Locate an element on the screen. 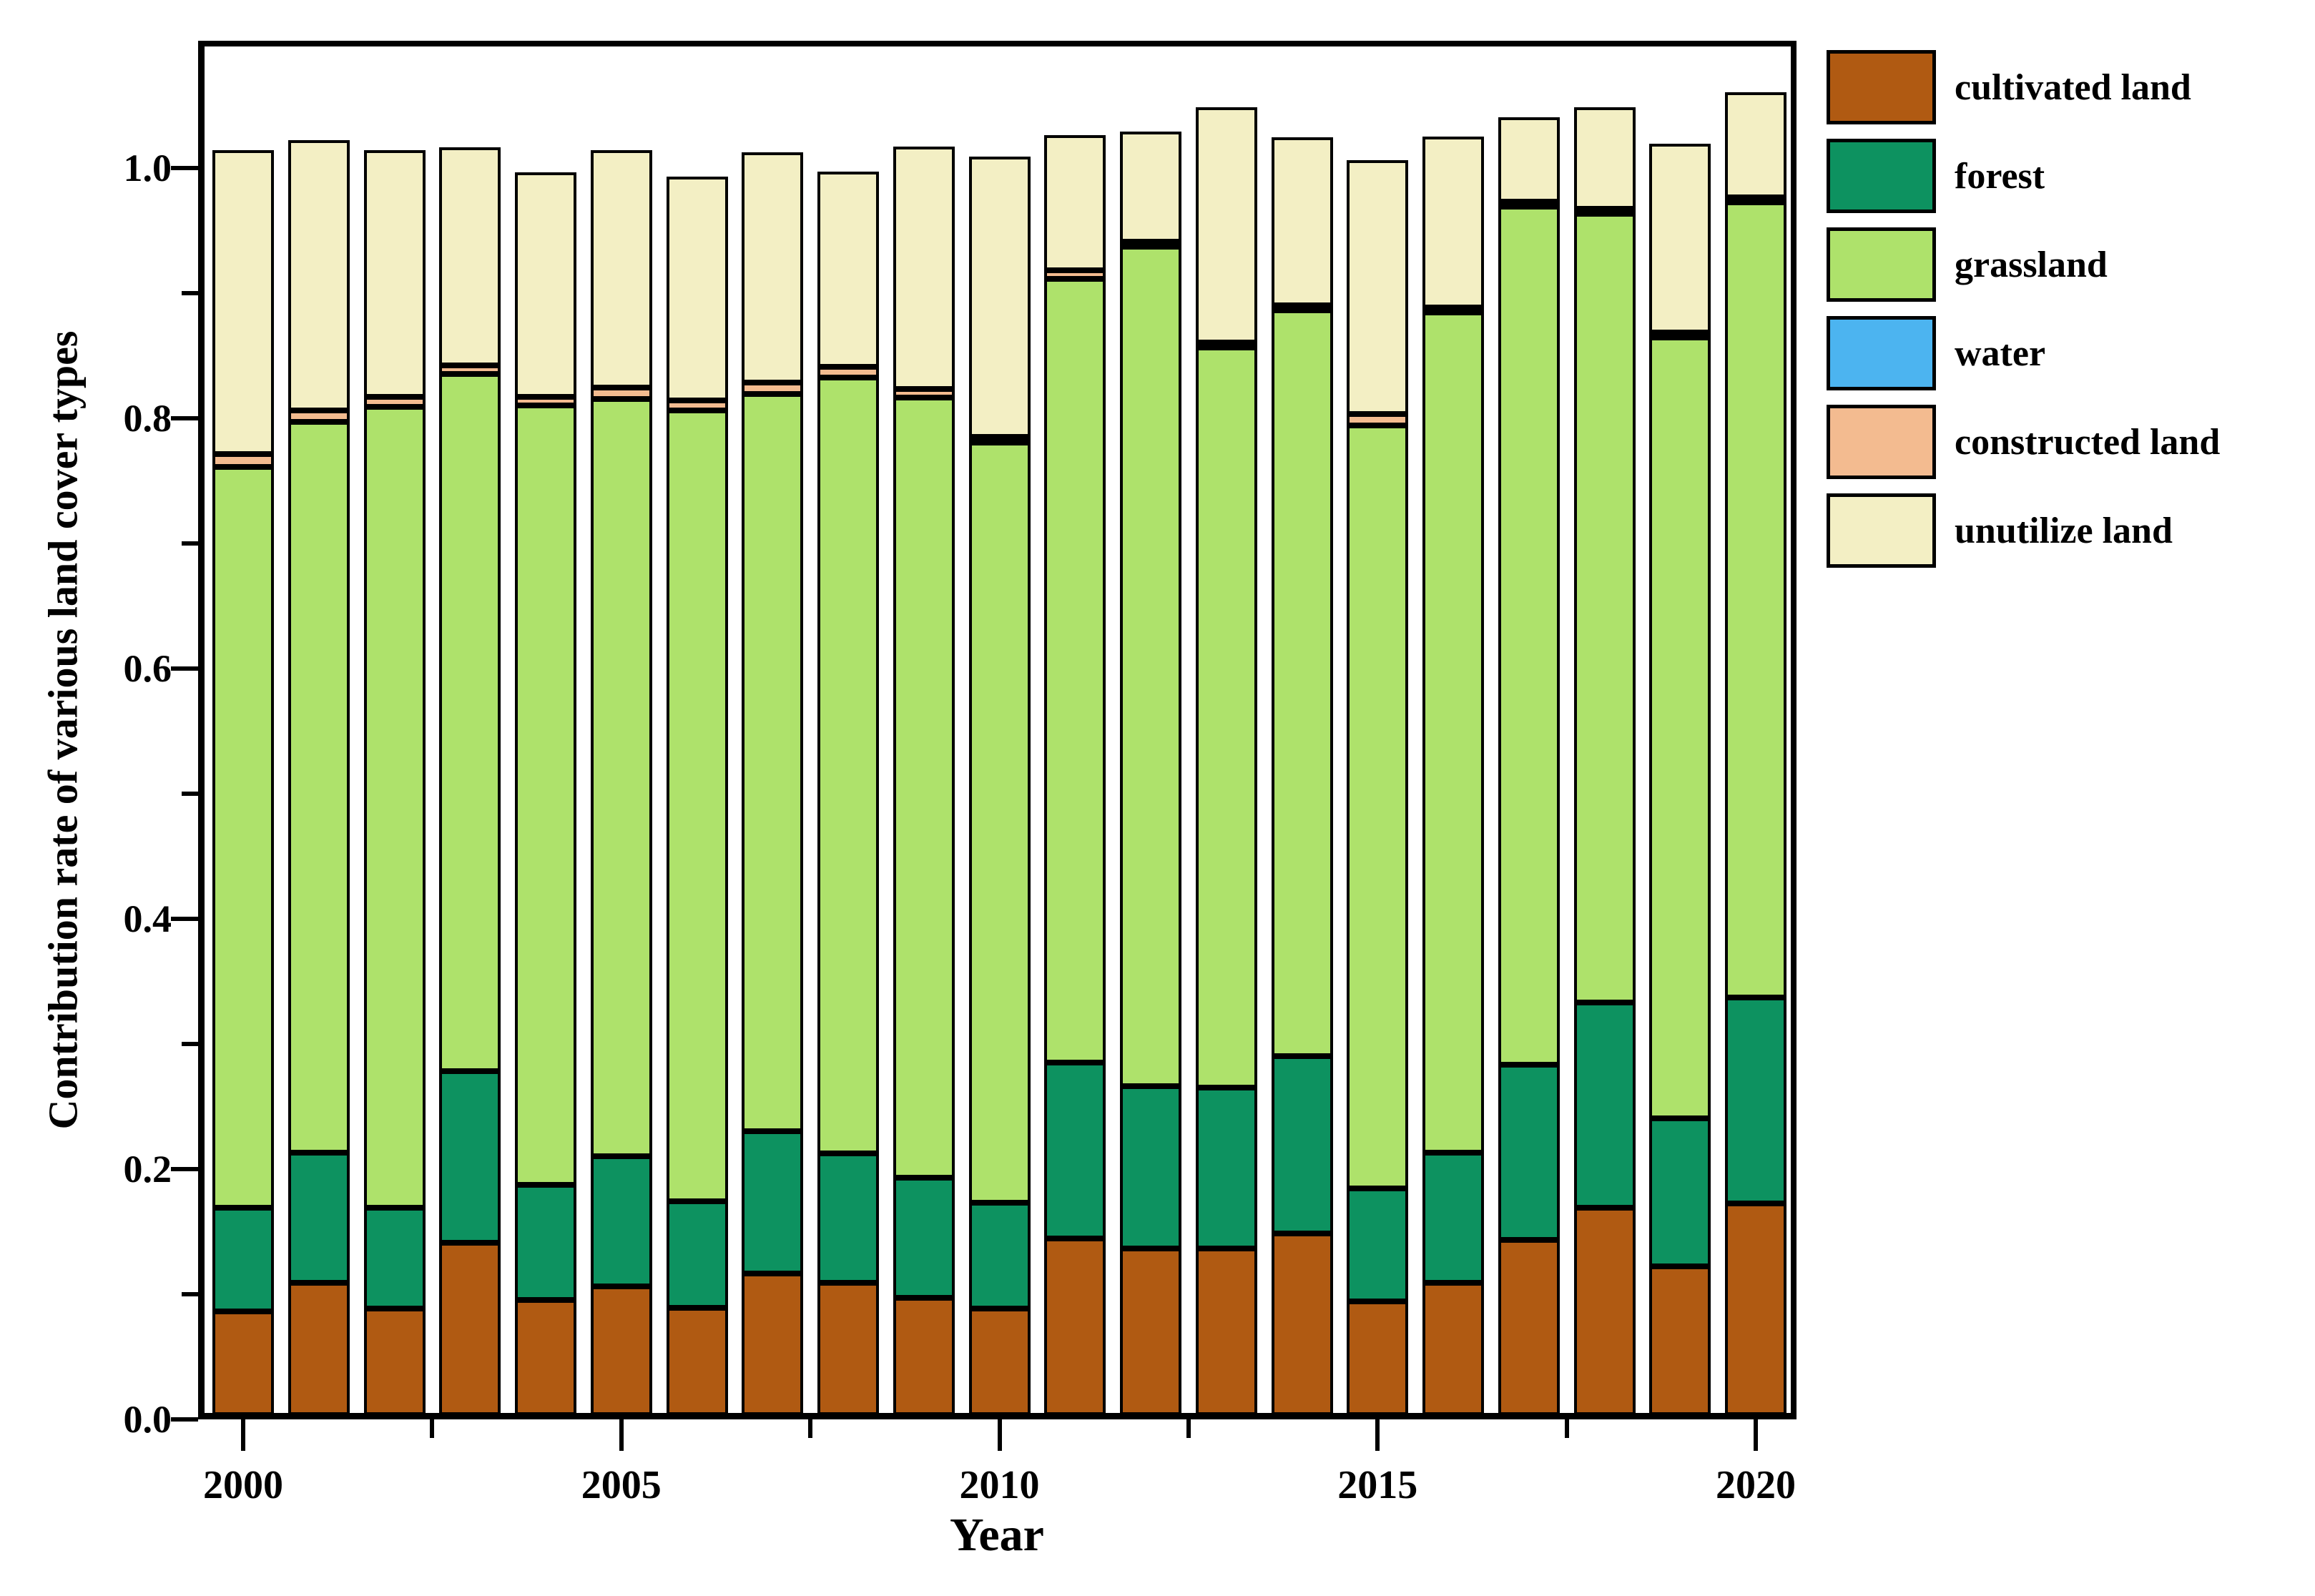 The height and width of the screenshot is (1596, 2315). water-swatch-icon is located at coordinates (1881, 353).